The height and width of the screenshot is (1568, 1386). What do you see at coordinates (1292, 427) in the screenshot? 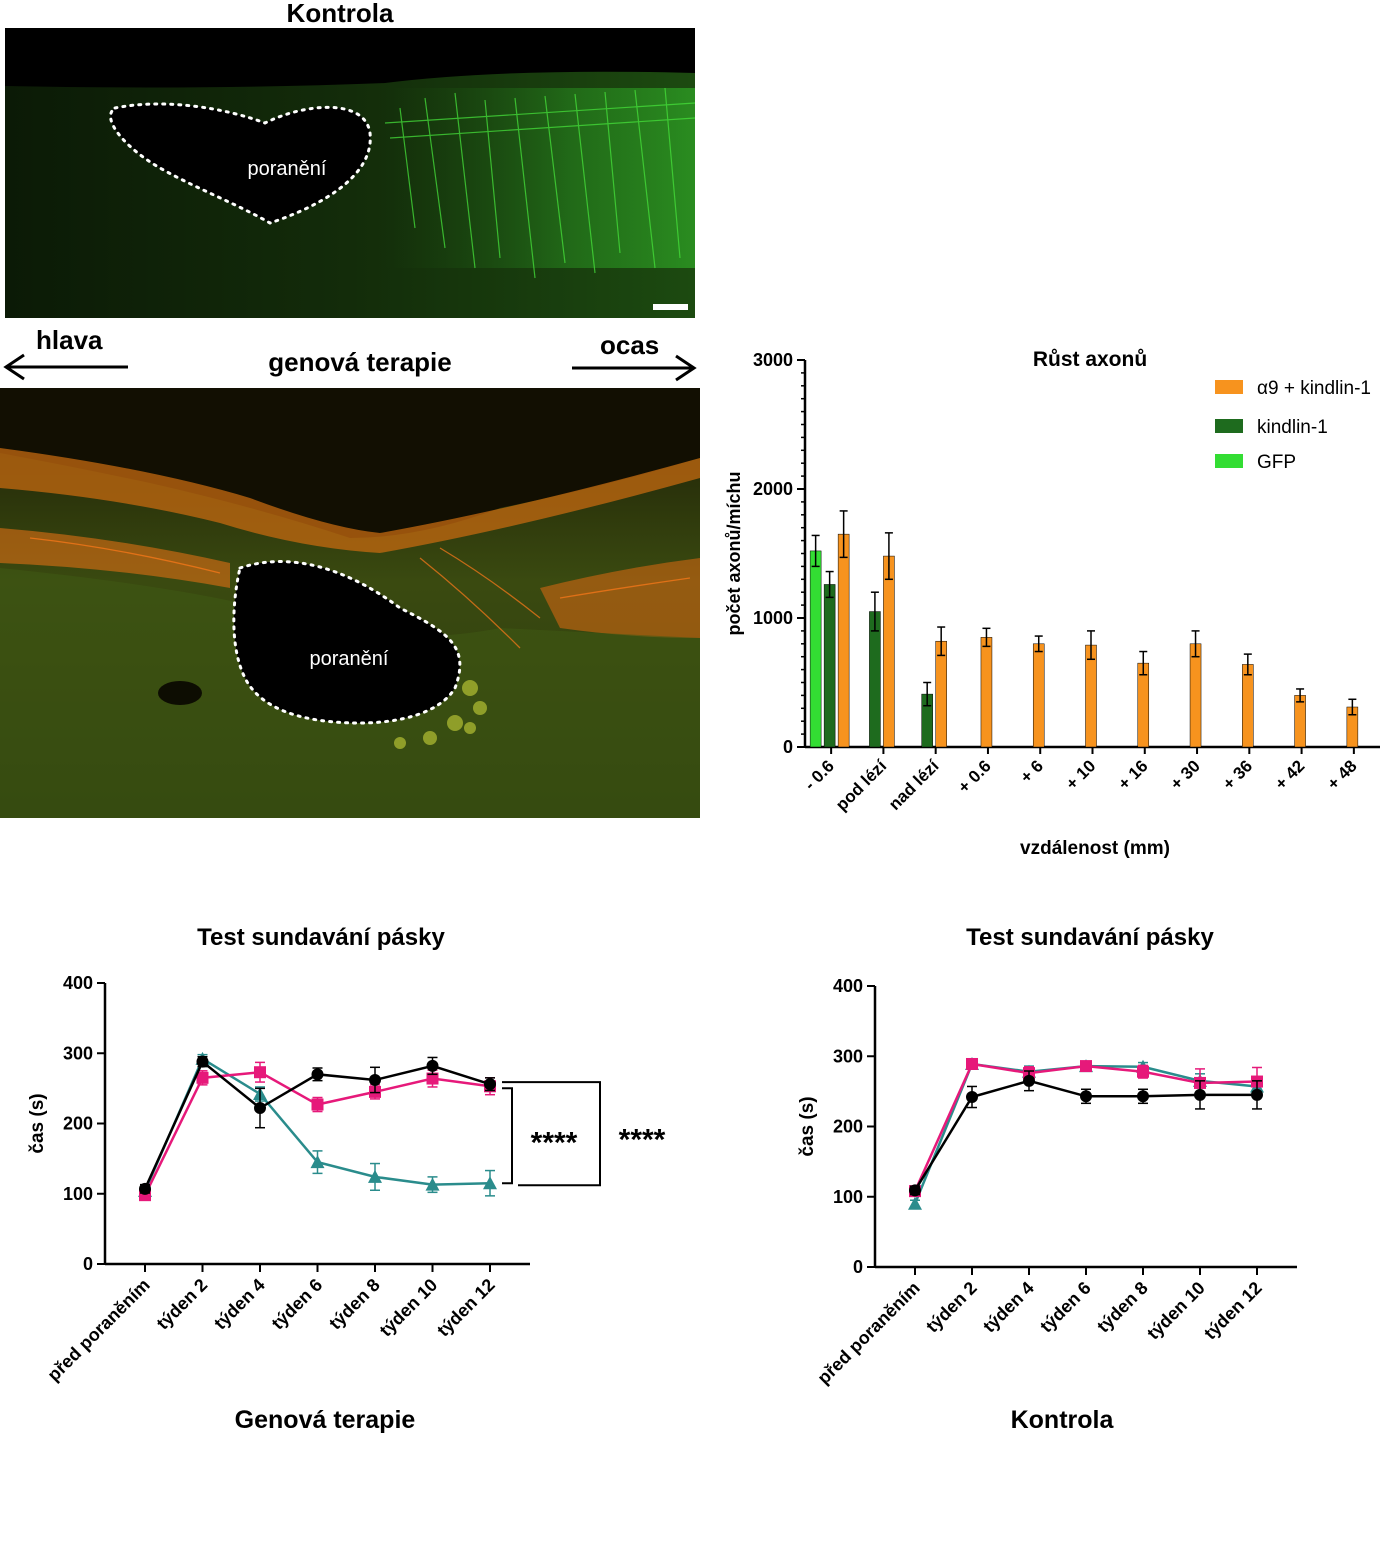
I see `legend-label: kindlin-1` at bounding box center [1292, 427].